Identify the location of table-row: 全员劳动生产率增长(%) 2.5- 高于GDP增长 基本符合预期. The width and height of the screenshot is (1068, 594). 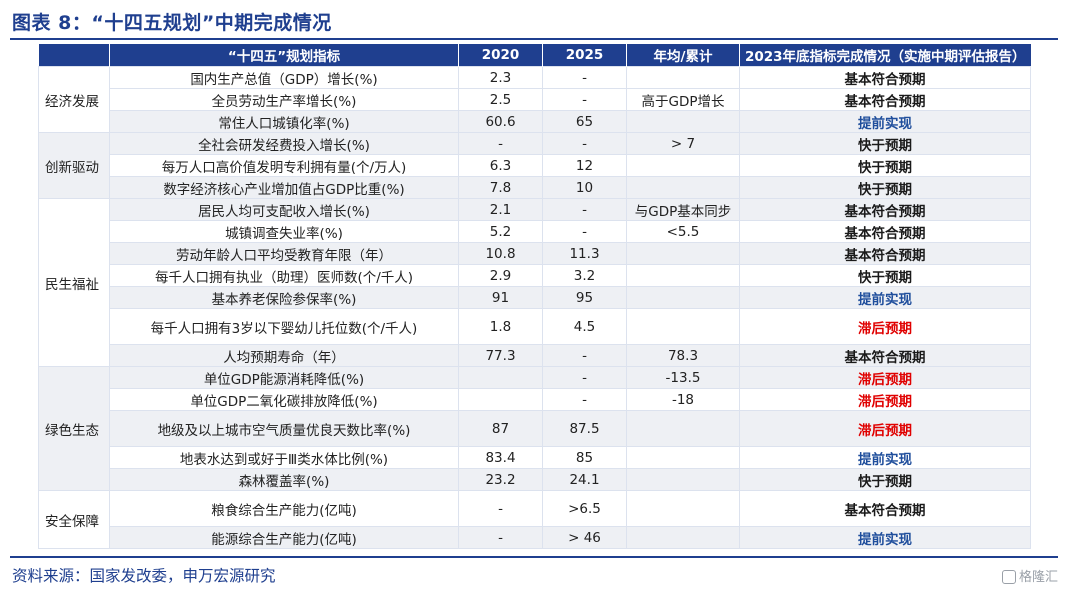
(535, 99).